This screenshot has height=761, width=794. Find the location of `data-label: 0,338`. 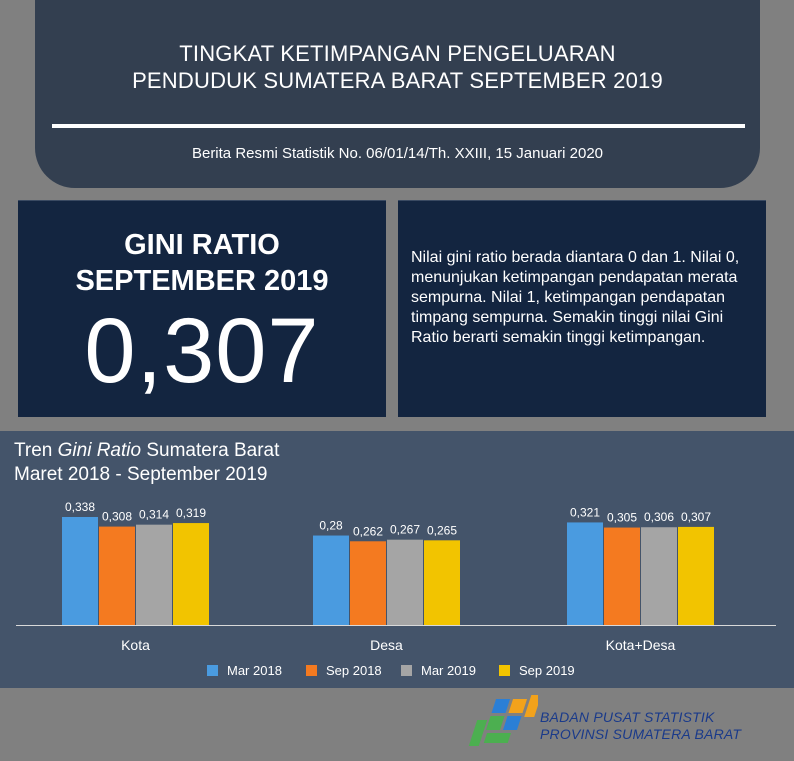

data-label: 0,338 is located at coordinates (80, 507).